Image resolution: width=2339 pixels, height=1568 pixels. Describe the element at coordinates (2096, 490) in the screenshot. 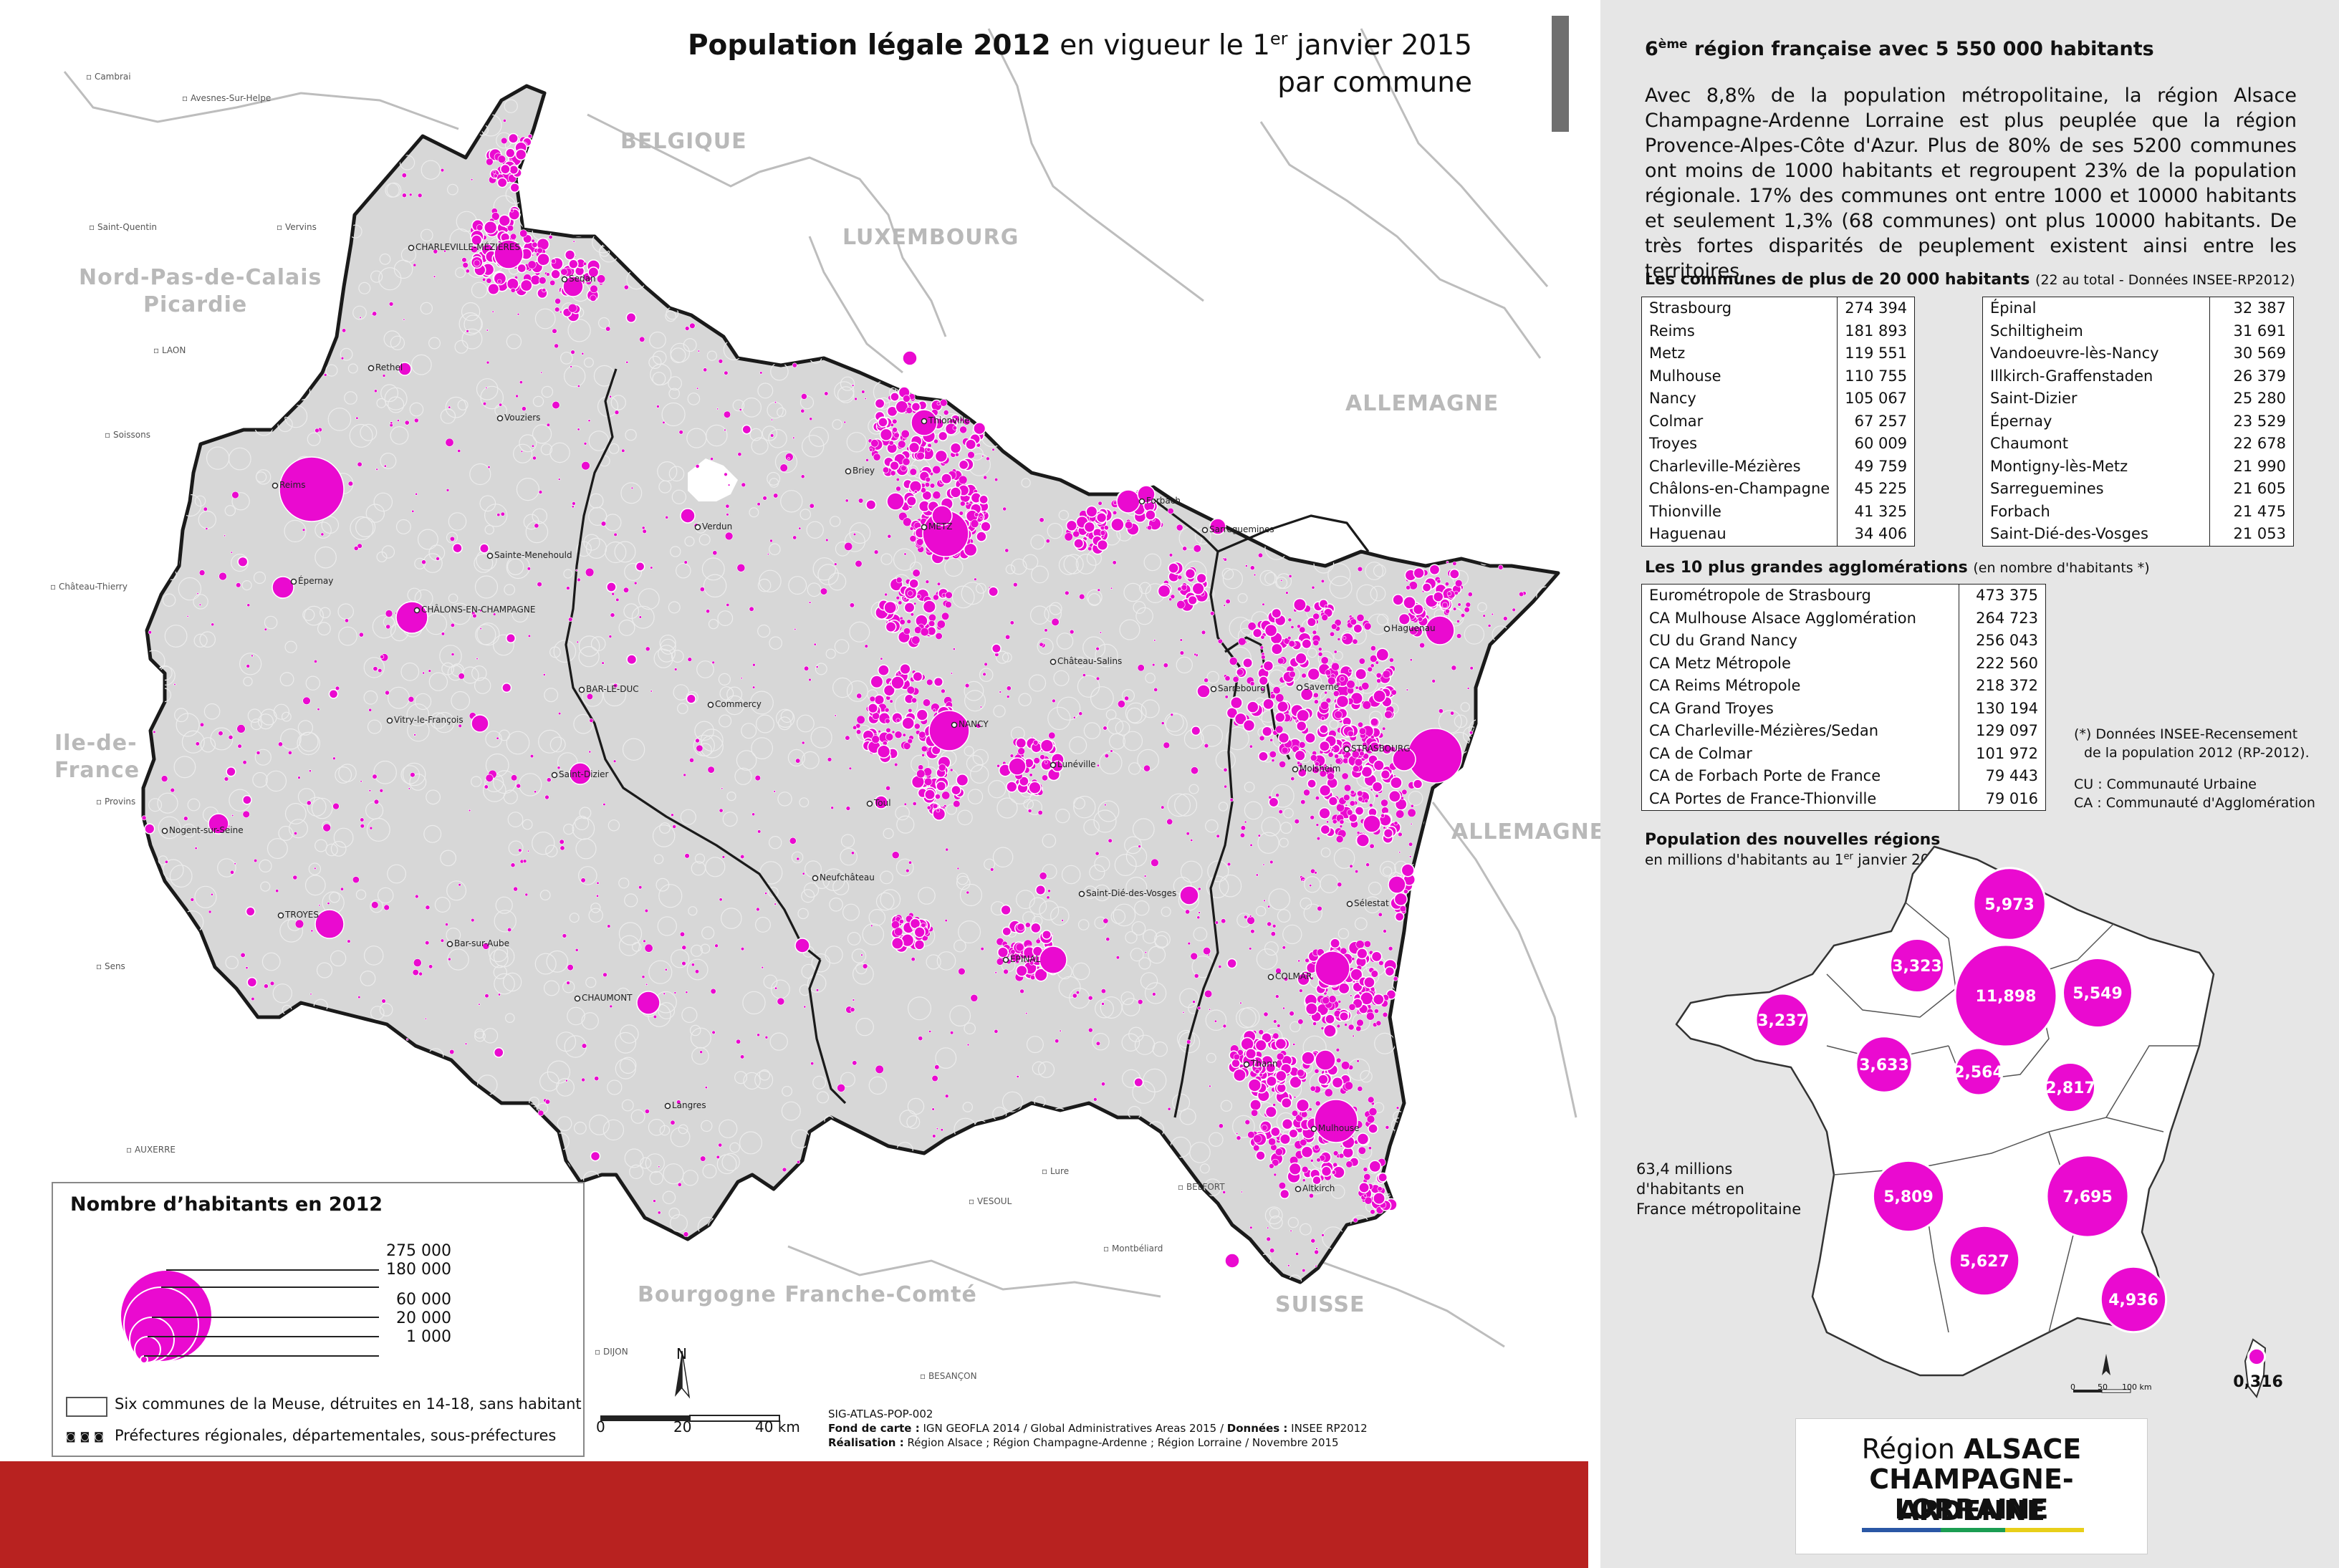

I see `cell-name: Sarreguemines` at that location.